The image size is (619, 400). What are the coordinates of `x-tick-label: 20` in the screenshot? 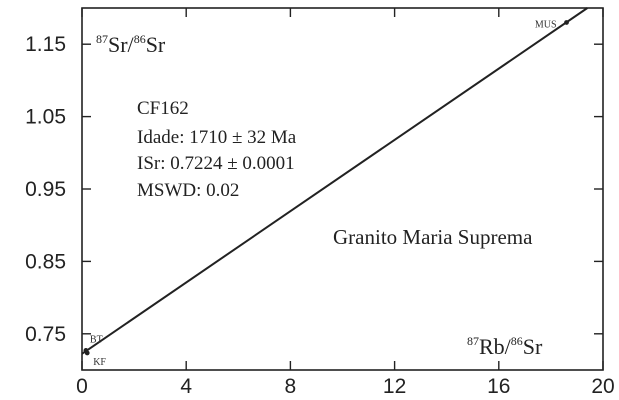 It's located at (602, 386).